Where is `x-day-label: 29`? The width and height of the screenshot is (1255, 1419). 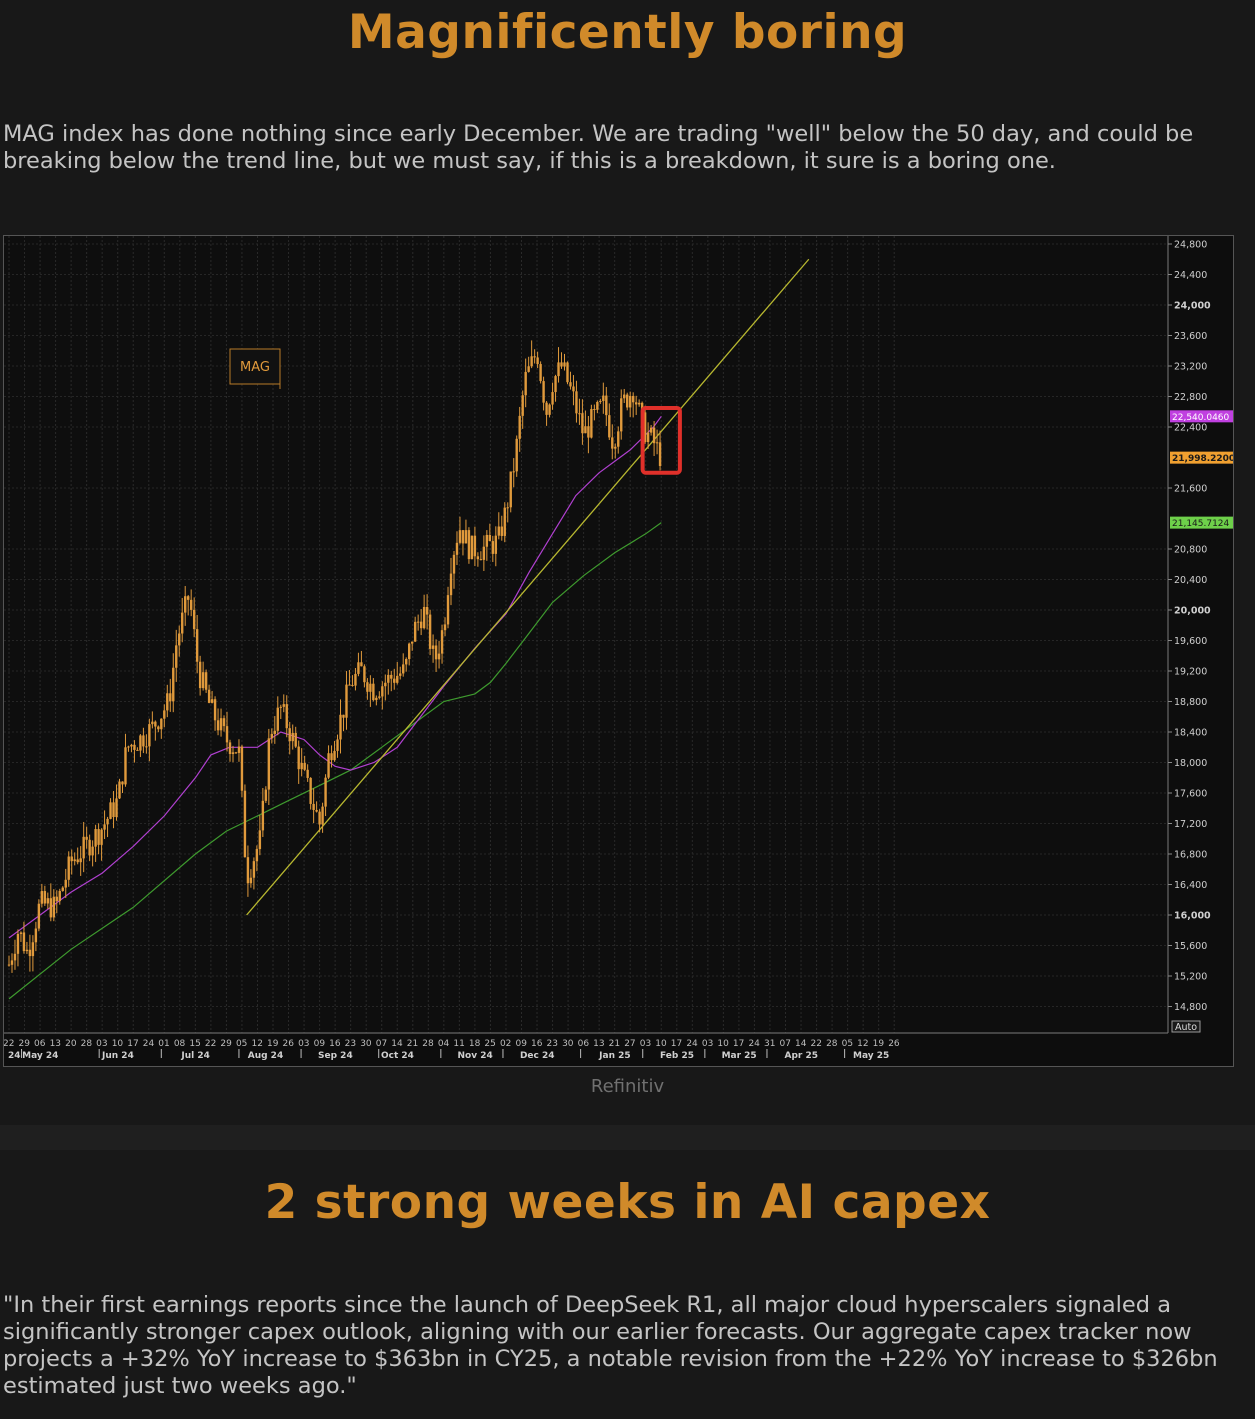
x-day-label: 29 is located at coordinates (226, 1044).